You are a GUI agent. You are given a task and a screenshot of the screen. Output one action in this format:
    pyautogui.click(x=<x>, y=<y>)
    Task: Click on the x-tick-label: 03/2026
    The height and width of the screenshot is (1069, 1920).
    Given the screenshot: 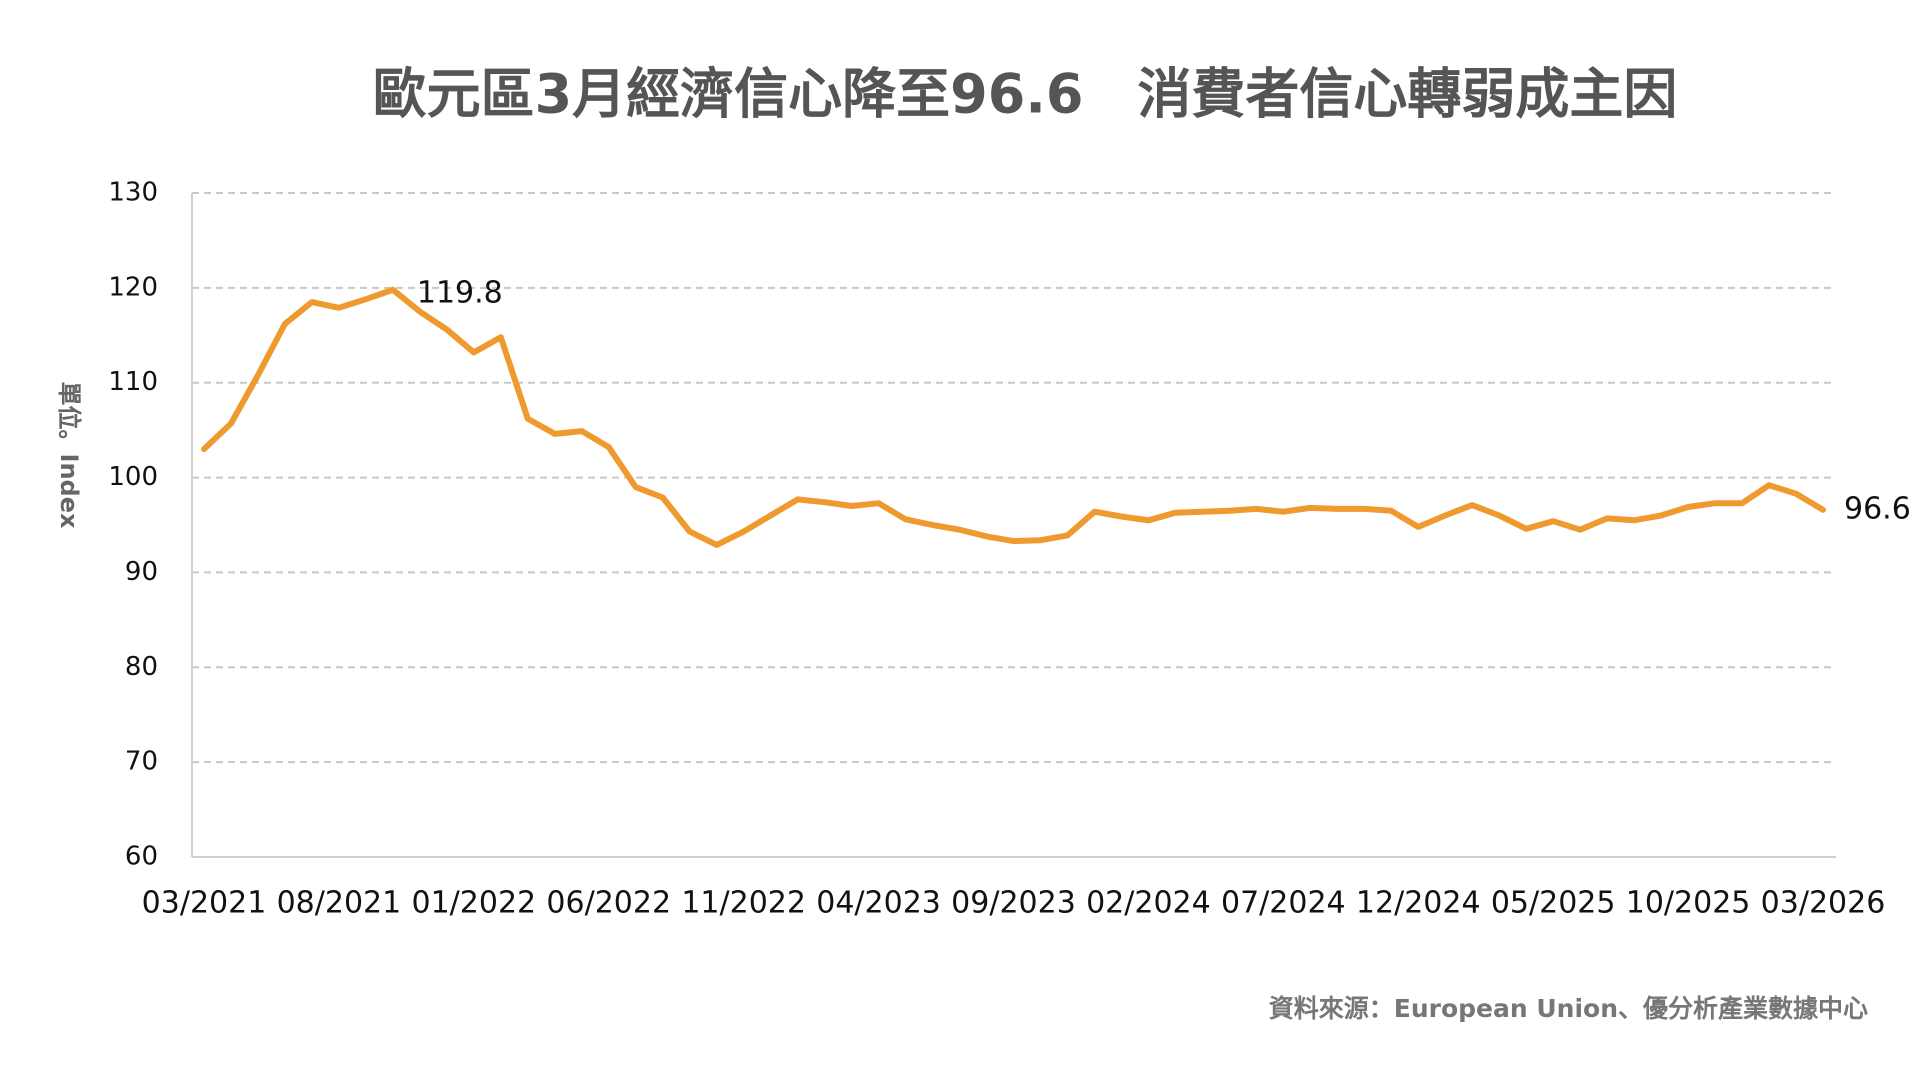 What is the action you would take?
    pyautogui.click(x=1823, y=903)
    